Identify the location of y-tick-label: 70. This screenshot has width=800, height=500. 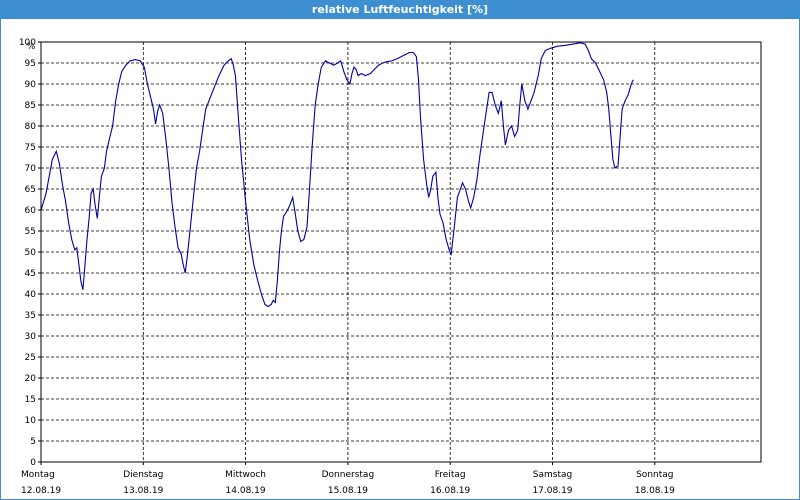
(31, 169).